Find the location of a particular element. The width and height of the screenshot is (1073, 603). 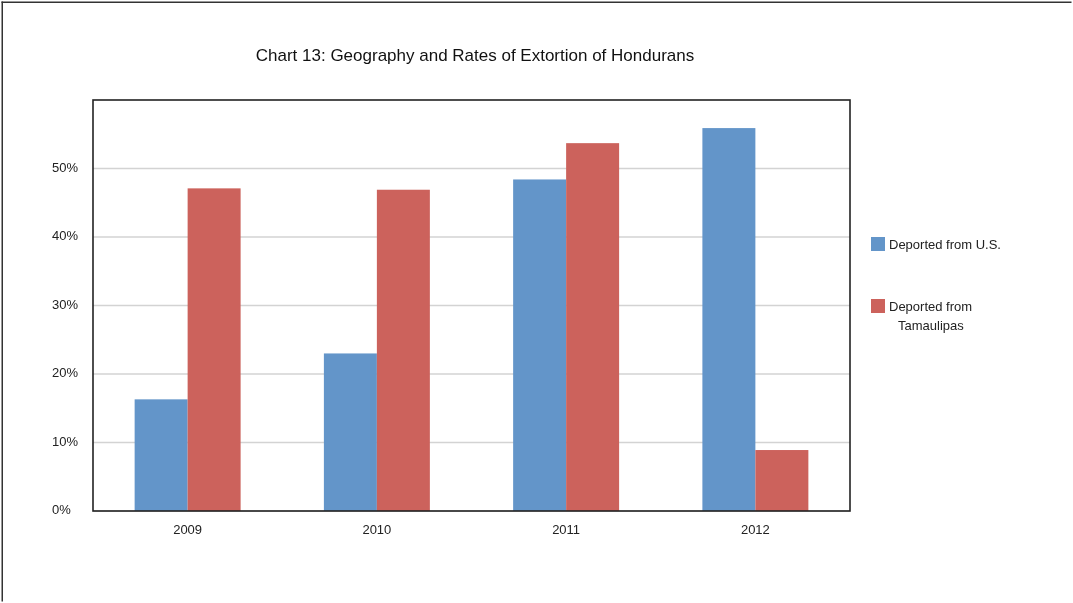

legend-label: Deported from Tamaulipas is located at coordinates (931, 316).